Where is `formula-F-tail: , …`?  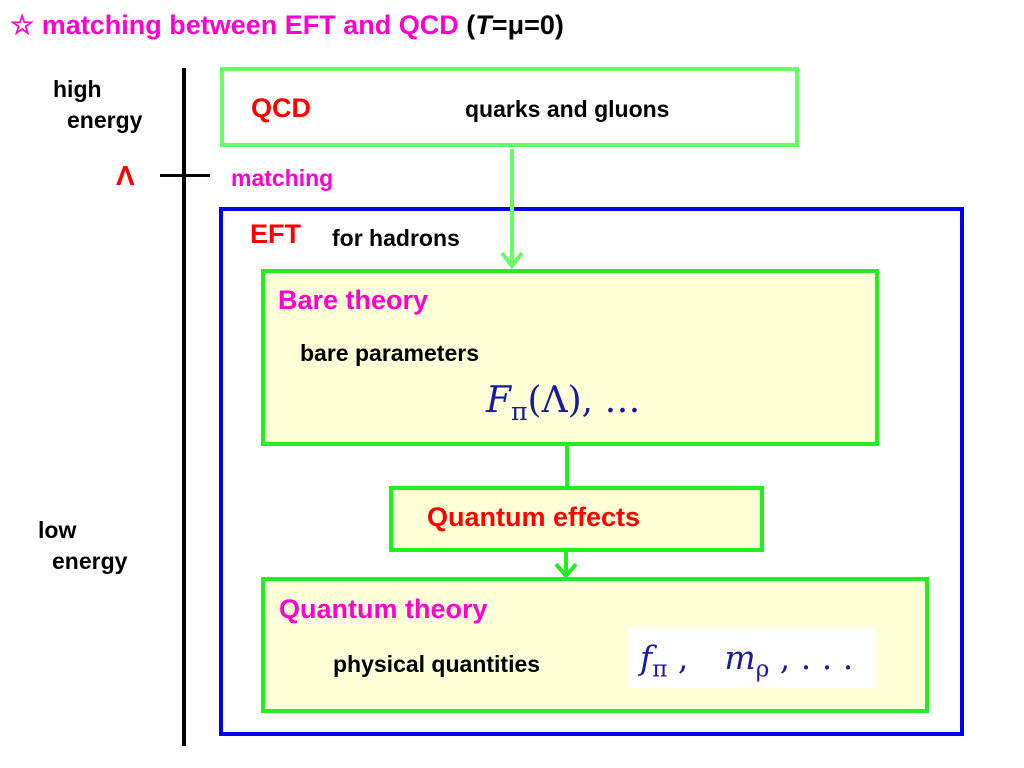
formula-F-tail: , … is located at coordinates (611, 400).